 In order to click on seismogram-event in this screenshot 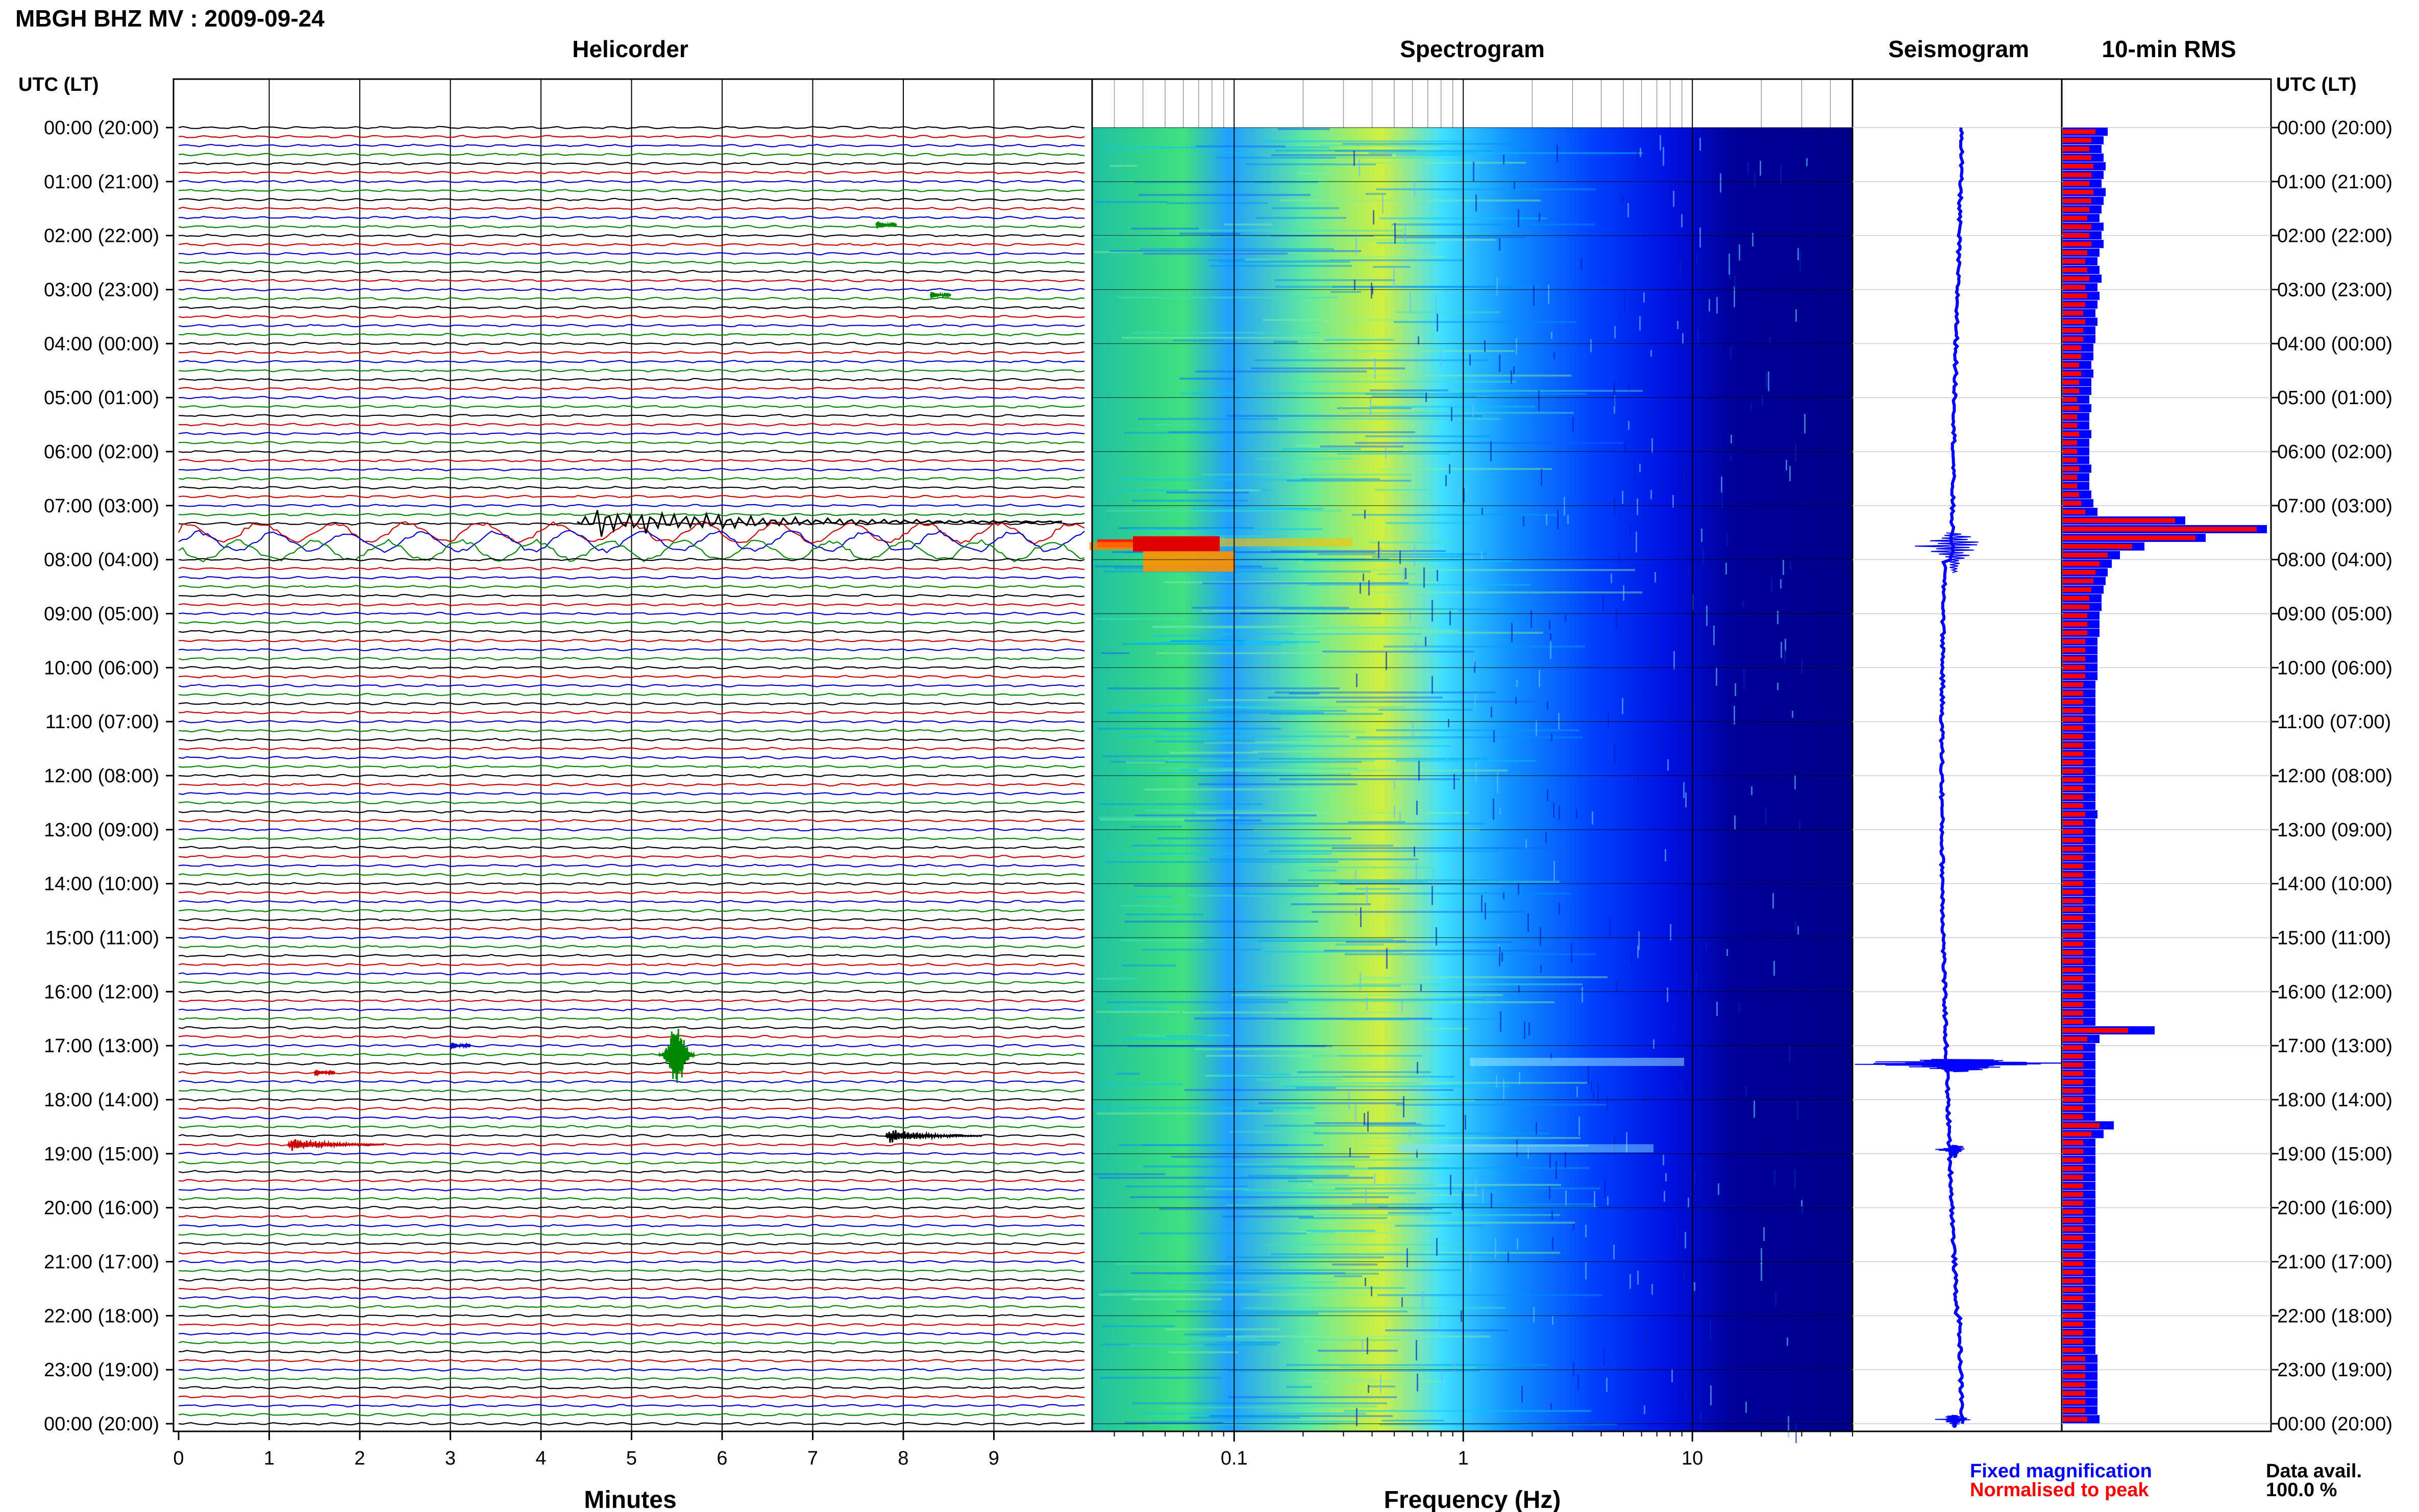, I will do `click(1973, 1066)`.